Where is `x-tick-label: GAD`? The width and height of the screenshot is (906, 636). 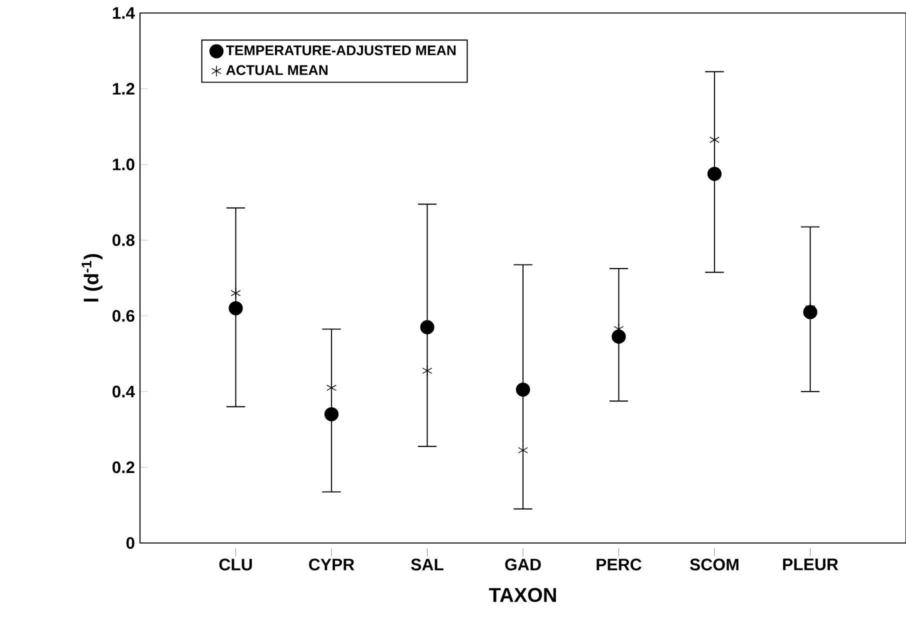
x-tick-label: GAD is located at coordinates (523, 564).